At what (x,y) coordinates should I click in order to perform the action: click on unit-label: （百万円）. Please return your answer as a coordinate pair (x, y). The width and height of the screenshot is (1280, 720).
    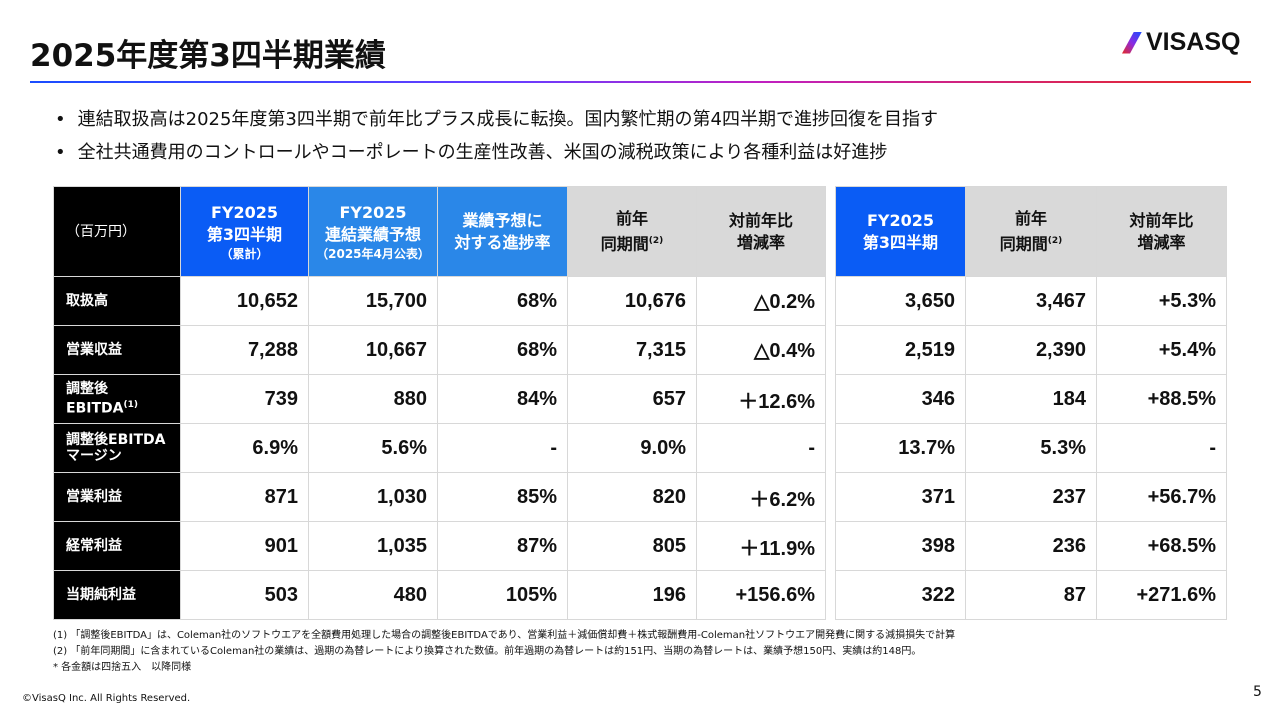
    Looking at the image, I should click on (117, 231).